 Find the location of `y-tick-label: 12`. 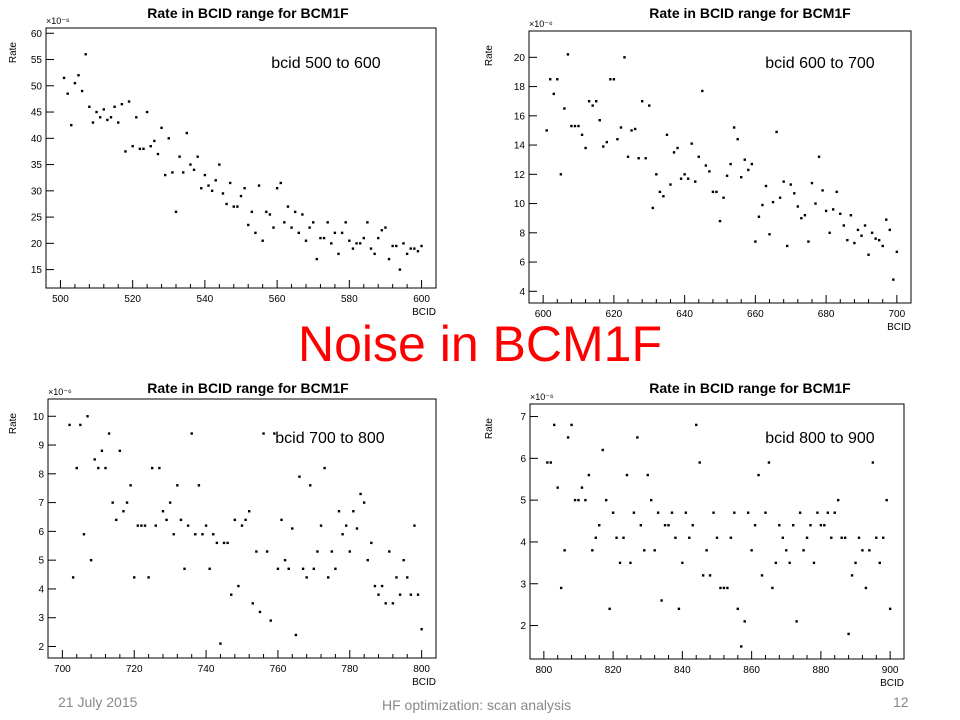

y-tick-label: 12 is located at coordinates (520, 175).